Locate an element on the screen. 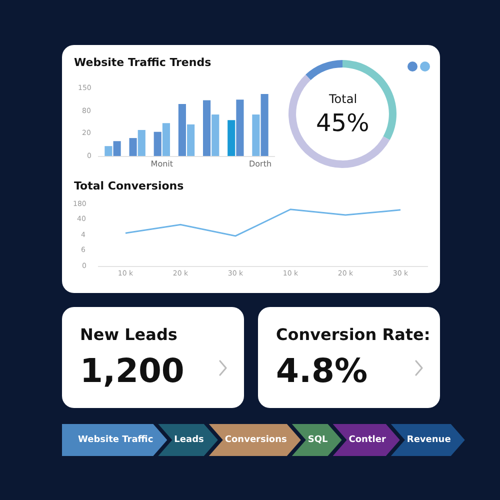 Image resolution: width=500 pixels, height=500 pixels. chart-title: Total Conversions is located at coordinates (129, 185).